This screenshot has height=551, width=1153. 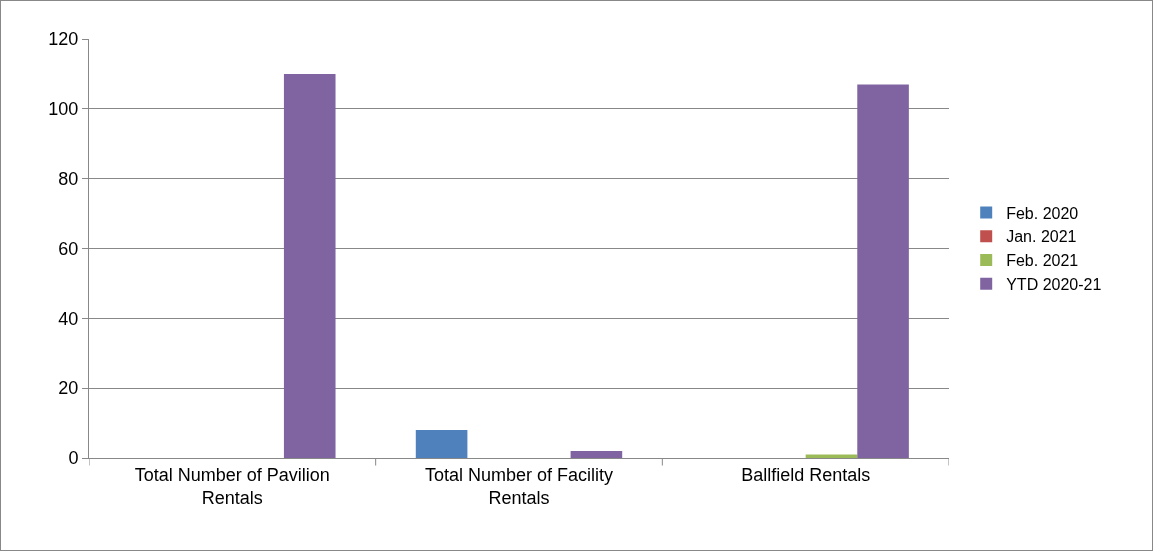 What do you see at coordinates (68, 178) in the screenshot?
I see `y-tick-label: 80` at bounding box center [68, 178].